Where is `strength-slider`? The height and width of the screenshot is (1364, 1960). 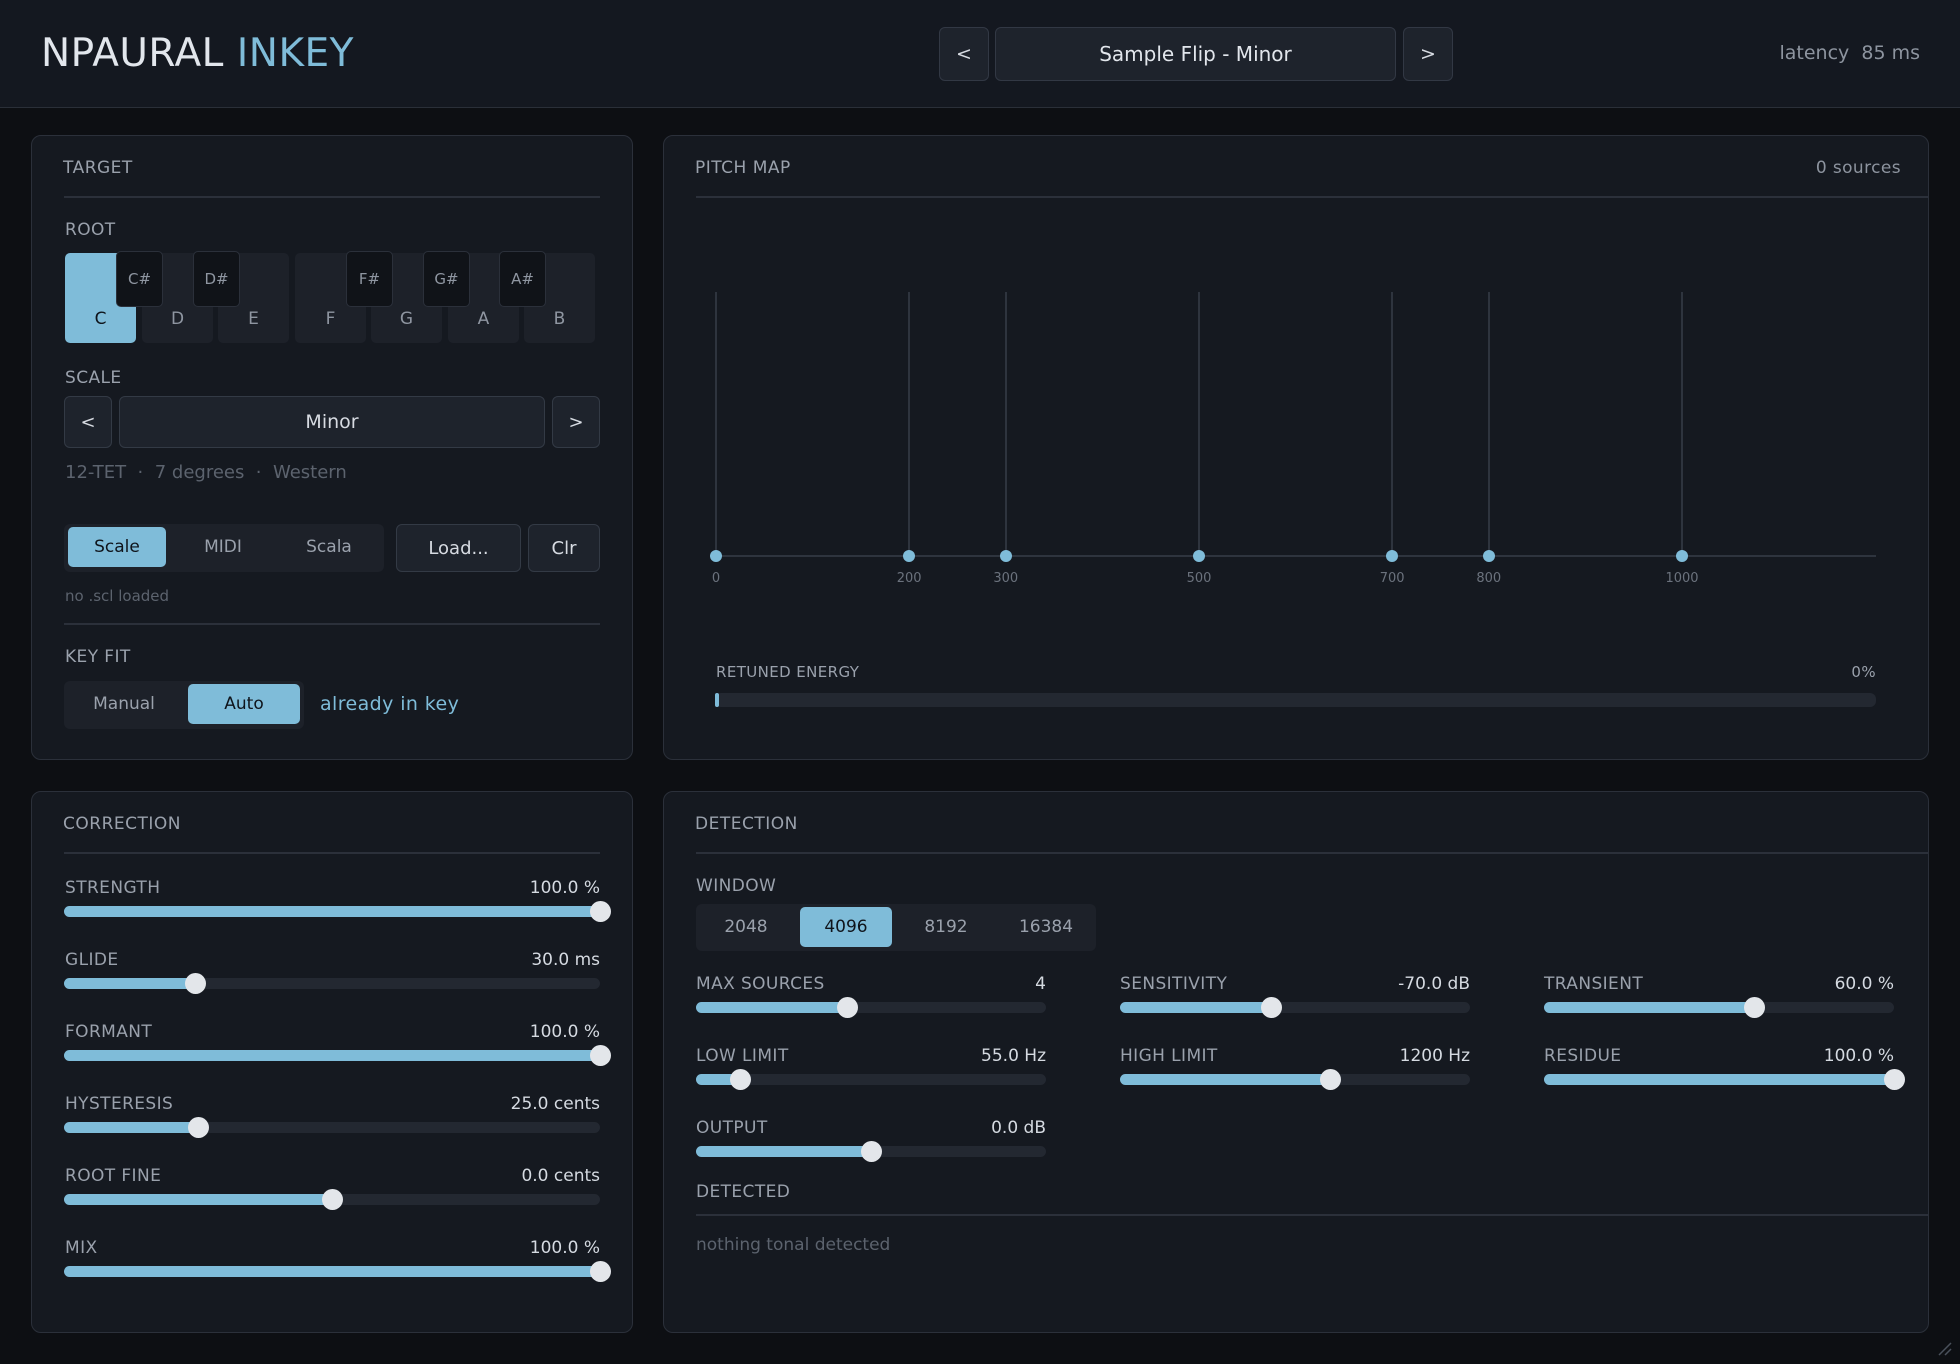
strength-slider is located at coordinates (337, 911).